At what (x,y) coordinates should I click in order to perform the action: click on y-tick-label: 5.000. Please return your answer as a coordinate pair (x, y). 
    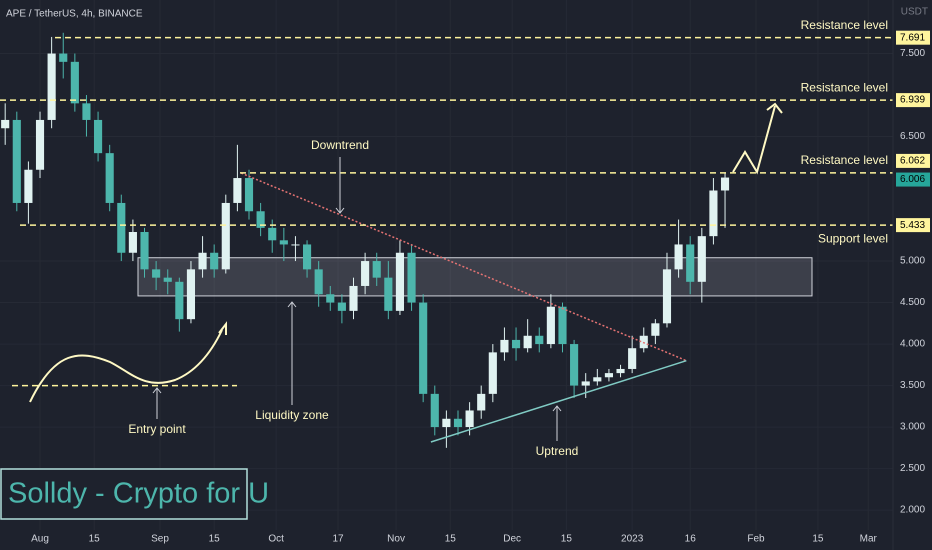
    Looking at the image, I should click on (912, 261).